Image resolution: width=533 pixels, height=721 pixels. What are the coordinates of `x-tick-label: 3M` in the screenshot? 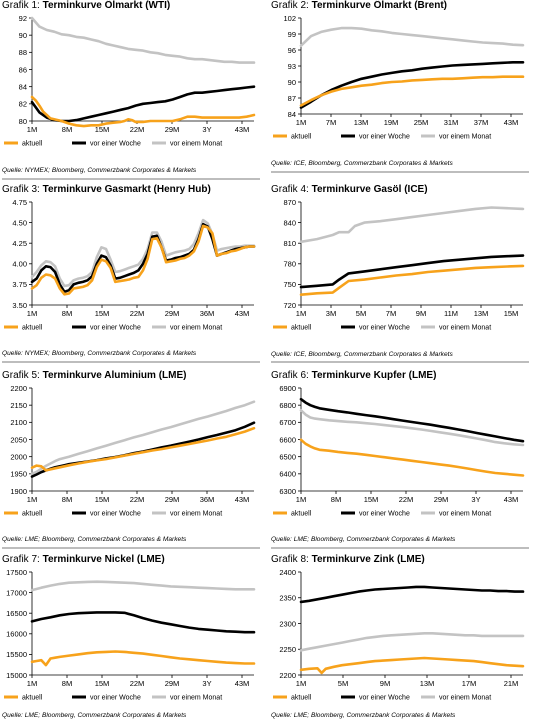 It's located at (331, 313).